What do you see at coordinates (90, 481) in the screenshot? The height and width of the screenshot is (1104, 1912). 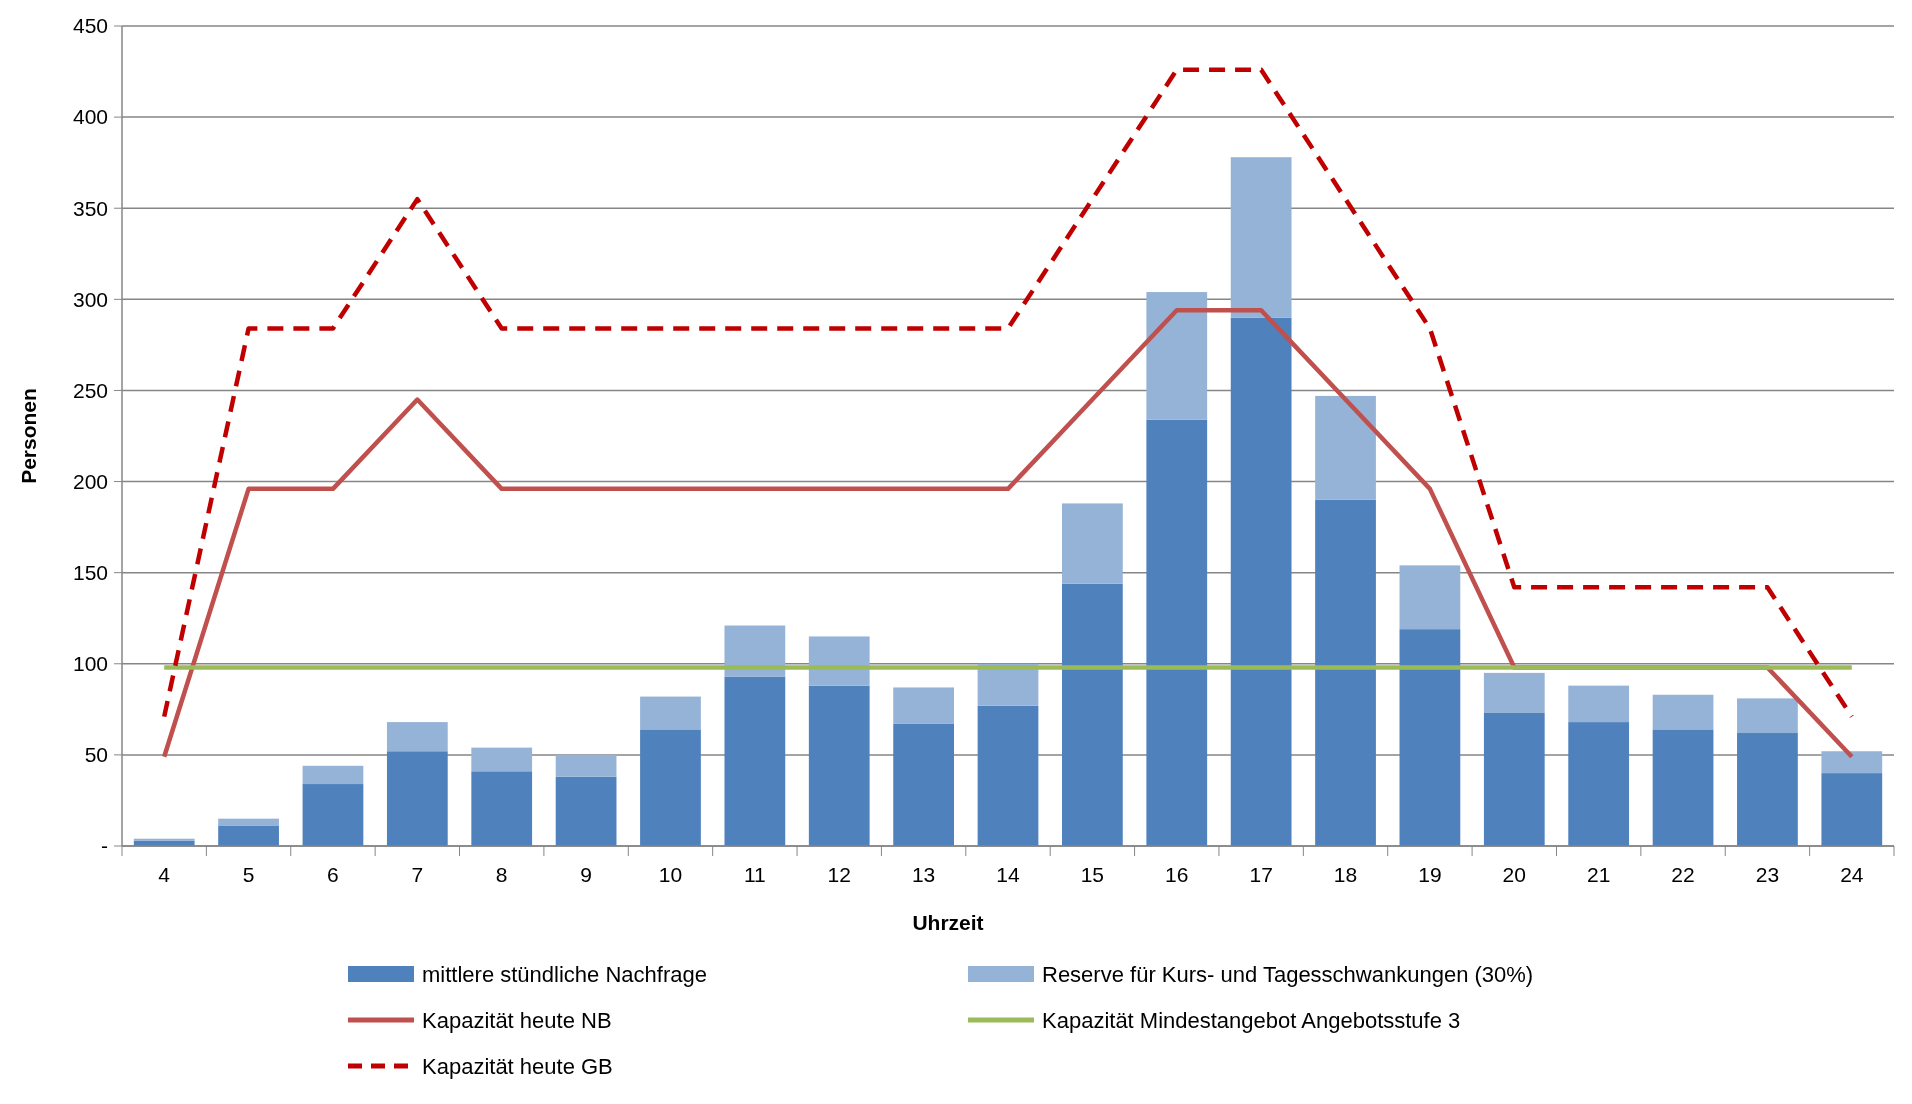 I see `y-tick-label: 200` at bounding box center [90, 481].